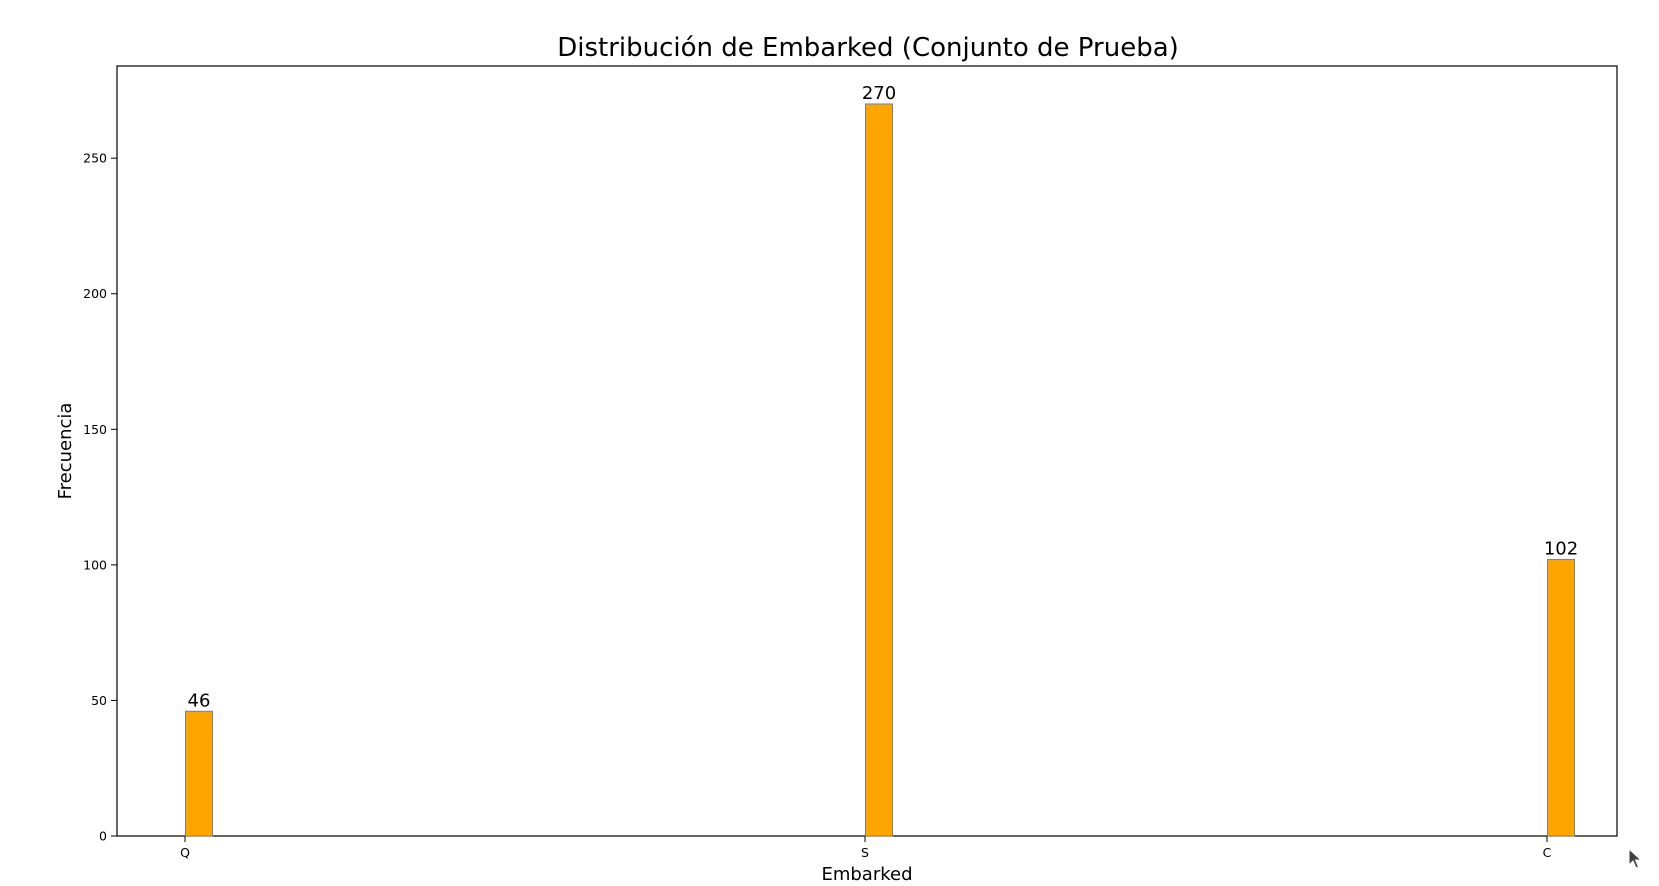 Image resolution: width=1659 pixels, height=886 pixels. Describe the element at coordinates (1561, 697) in the screenshot. I see `bar-C` at that location.